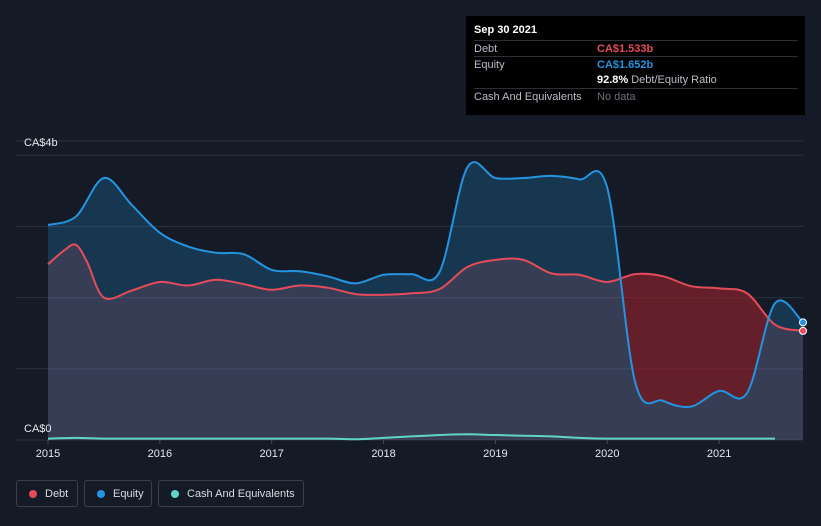 The image size is (821, 526). I want to click on tooltip-row-ratio: 92.8% Debt/Equity Ratio, so click(636, 80).